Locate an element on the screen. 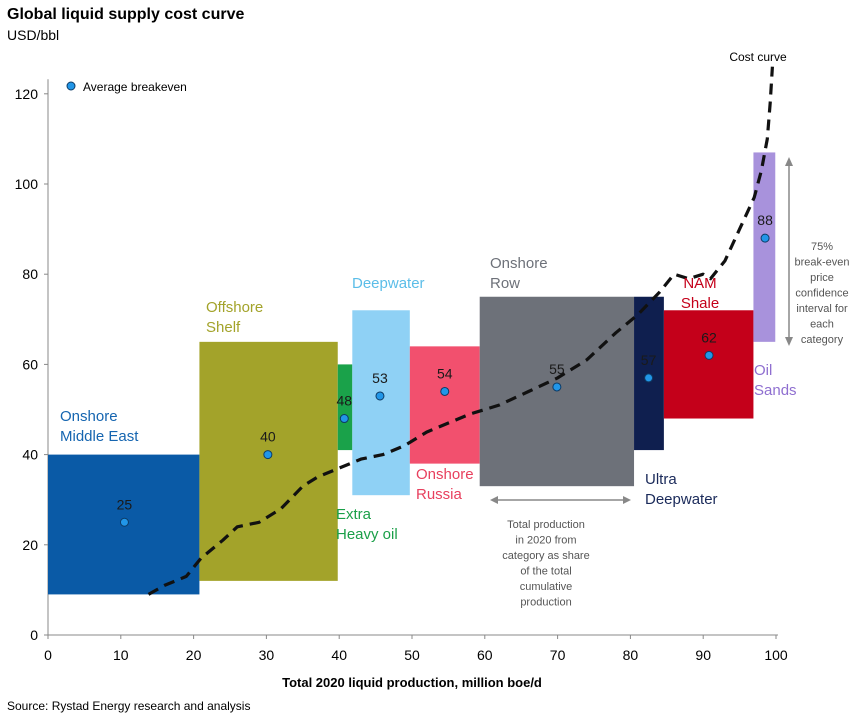 The height and width of the screenshot is (722, 865). production-note-line: category as share is located at coordinates (545, 556).